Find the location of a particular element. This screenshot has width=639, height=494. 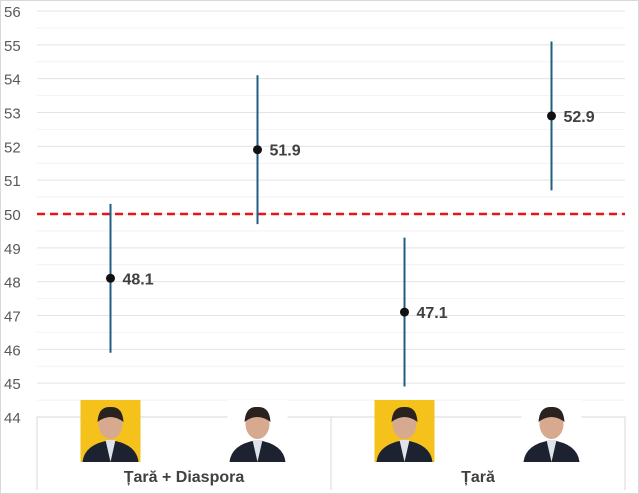

data-label: 51.9 is located at coordinates (285, 151).